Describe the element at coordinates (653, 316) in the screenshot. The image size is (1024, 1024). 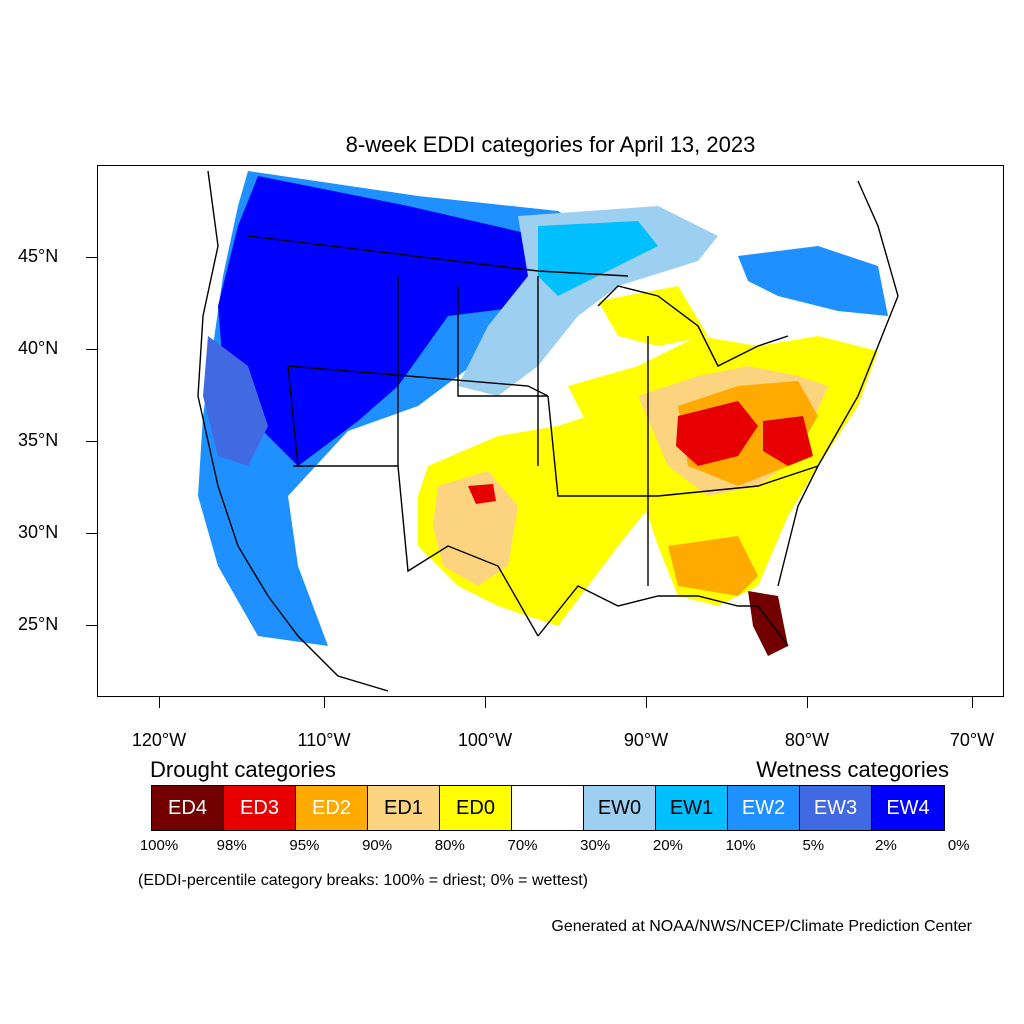
I see `dry-region-great-lakes` at that location.